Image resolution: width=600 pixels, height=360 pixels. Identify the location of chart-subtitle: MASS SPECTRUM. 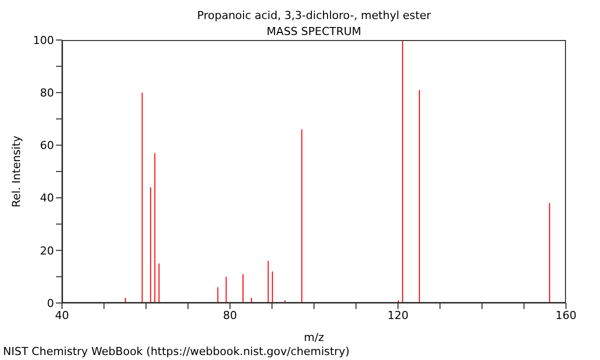
(314, 32).